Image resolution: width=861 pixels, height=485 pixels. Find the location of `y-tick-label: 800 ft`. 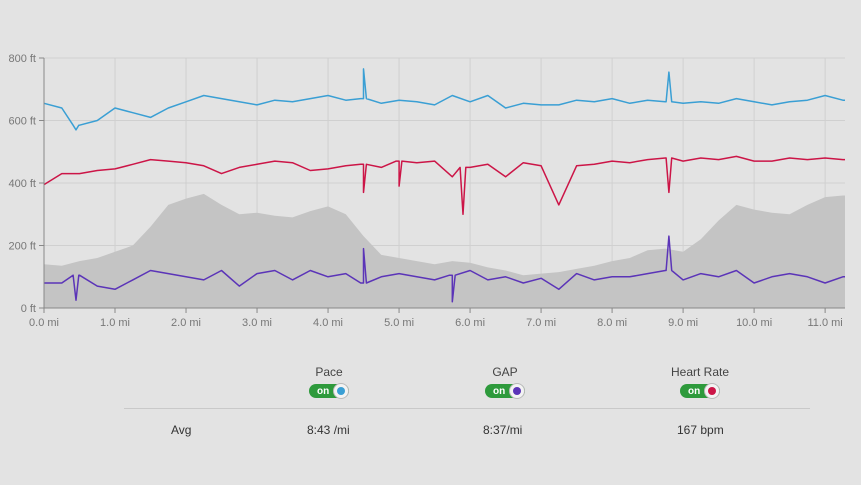

y-tick-label: 800 ft is located at coordinates (22, 59).